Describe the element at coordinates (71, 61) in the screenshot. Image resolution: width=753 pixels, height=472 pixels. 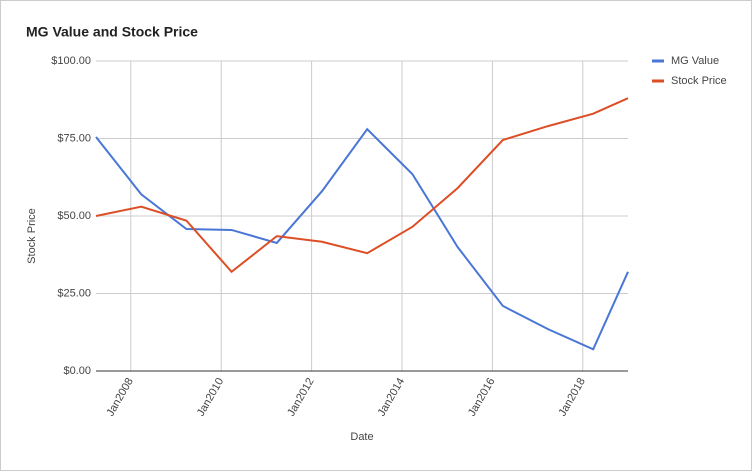
I see `y-tick-label: $100.00` at that location.